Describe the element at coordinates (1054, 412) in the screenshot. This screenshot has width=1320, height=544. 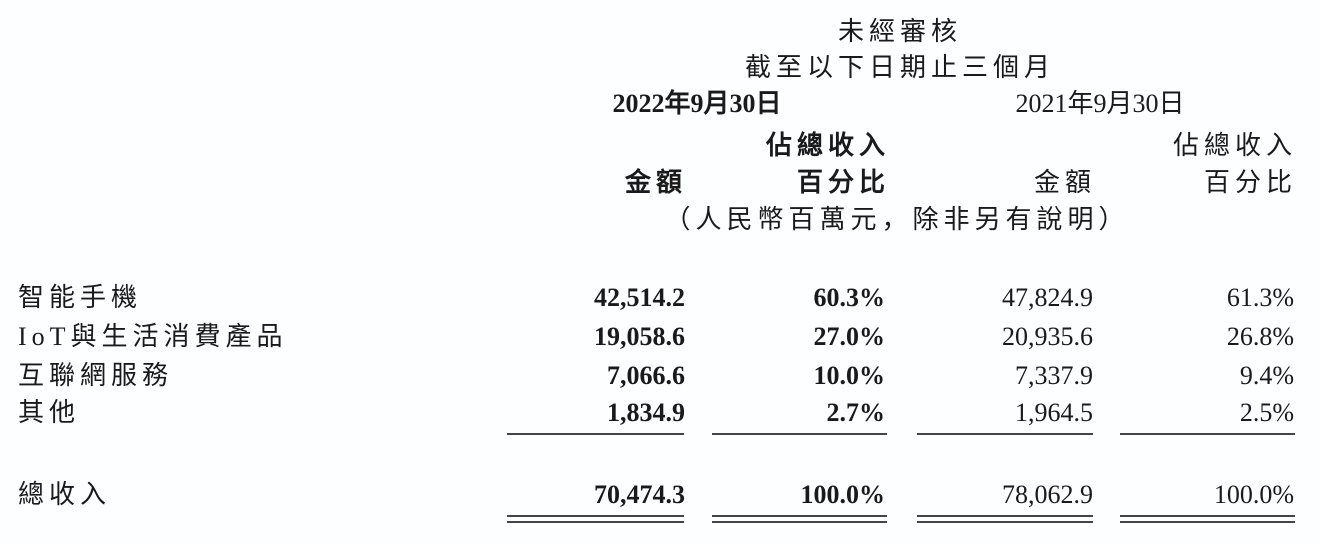
I see `amount-2021: 1,964.5` at that location.